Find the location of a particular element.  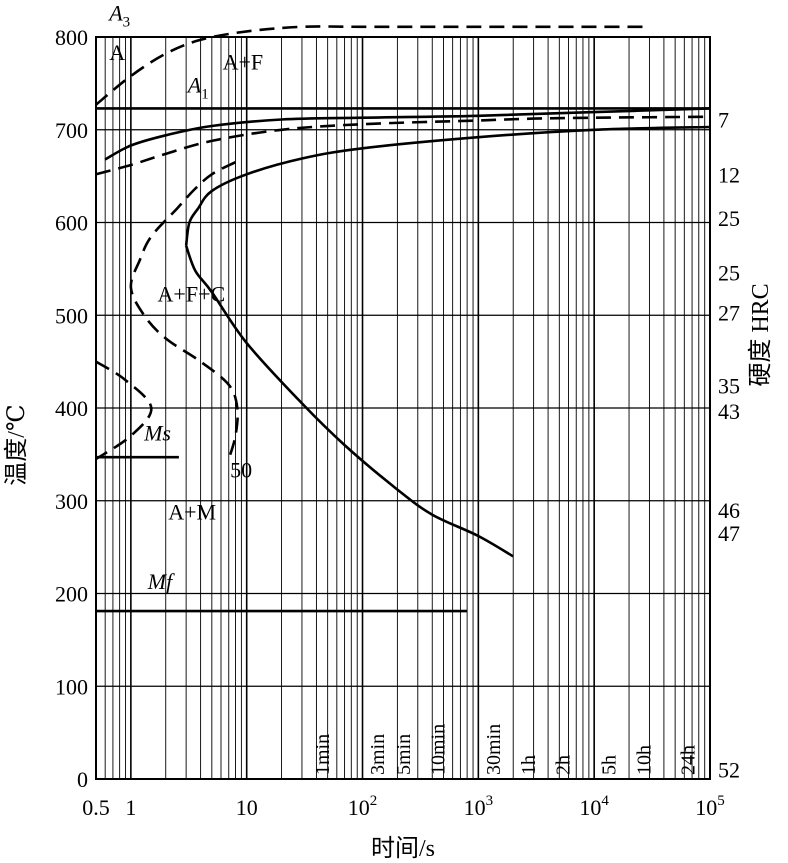

region-label: A is located at coordinates (117, 52).